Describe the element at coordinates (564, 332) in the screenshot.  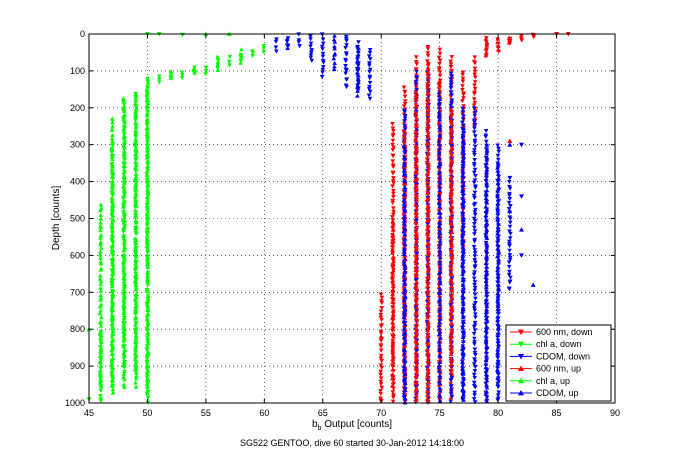
I see `legend-label: 600 nm, down` at that location.